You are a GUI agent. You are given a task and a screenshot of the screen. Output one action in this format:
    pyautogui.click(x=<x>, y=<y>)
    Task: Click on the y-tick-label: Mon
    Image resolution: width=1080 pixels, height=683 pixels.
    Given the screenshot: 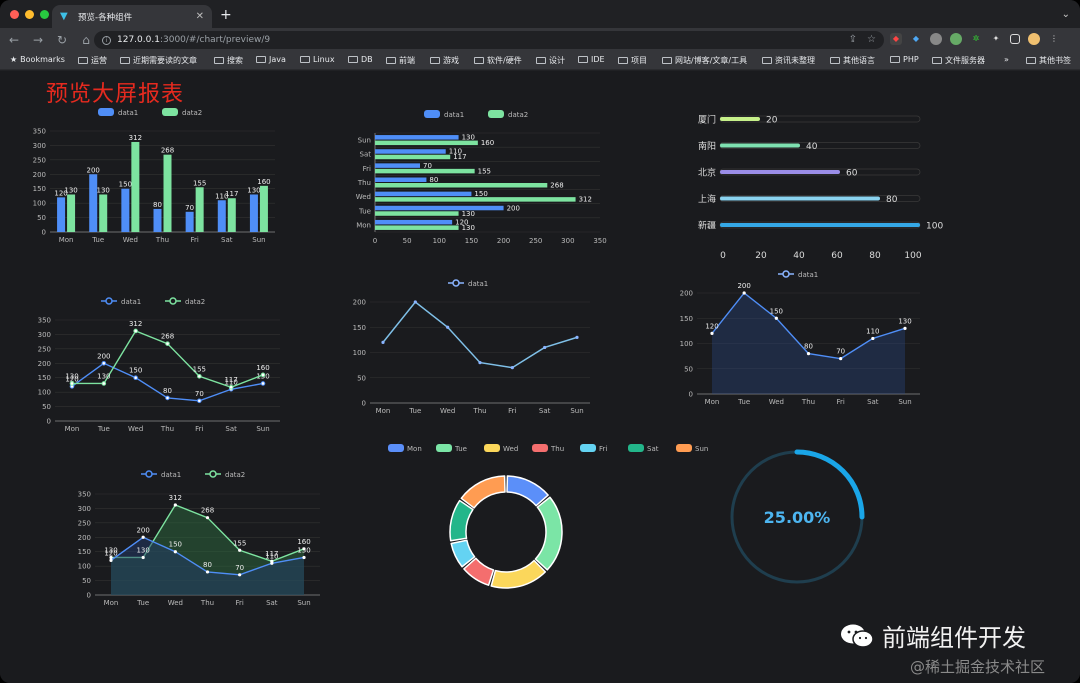 What is the action you would take?
    pyautogui.click(x=363, y=225)
    